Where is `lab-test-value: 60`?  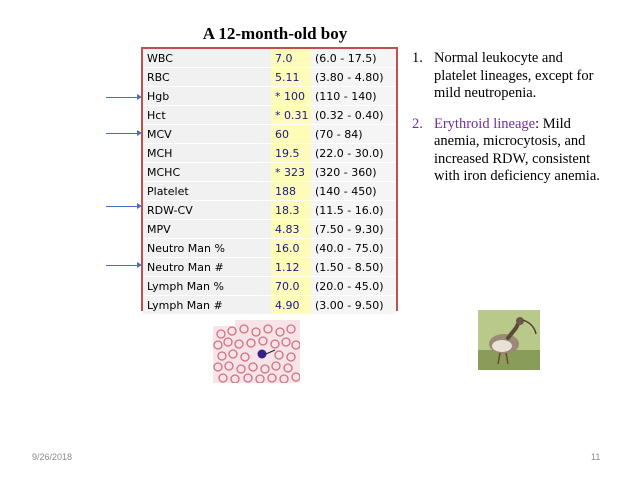 lab-test-value: 60 is located at coordinates (291, 134).